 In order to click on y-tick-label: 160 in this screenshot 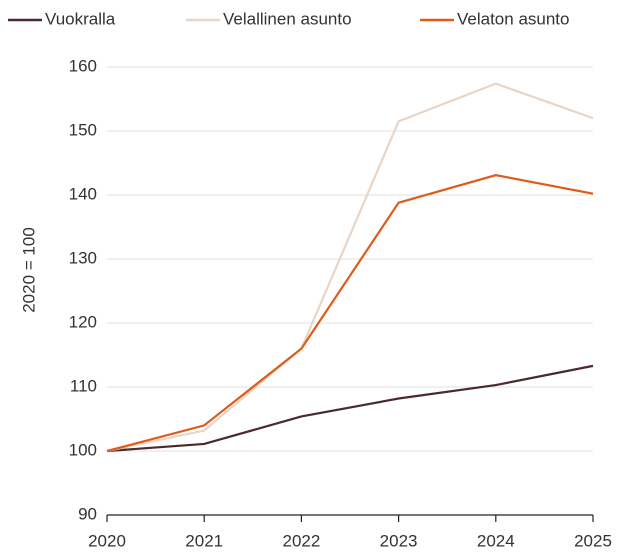, I will do `click(83, 65)`.